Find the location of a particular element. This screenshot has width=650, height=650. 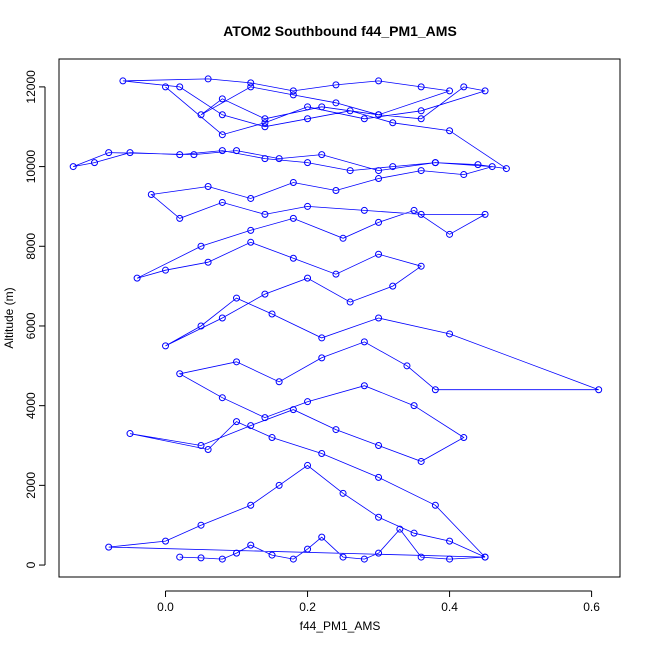

y-tick-label: 10000 is located at coordinates (31, 167).